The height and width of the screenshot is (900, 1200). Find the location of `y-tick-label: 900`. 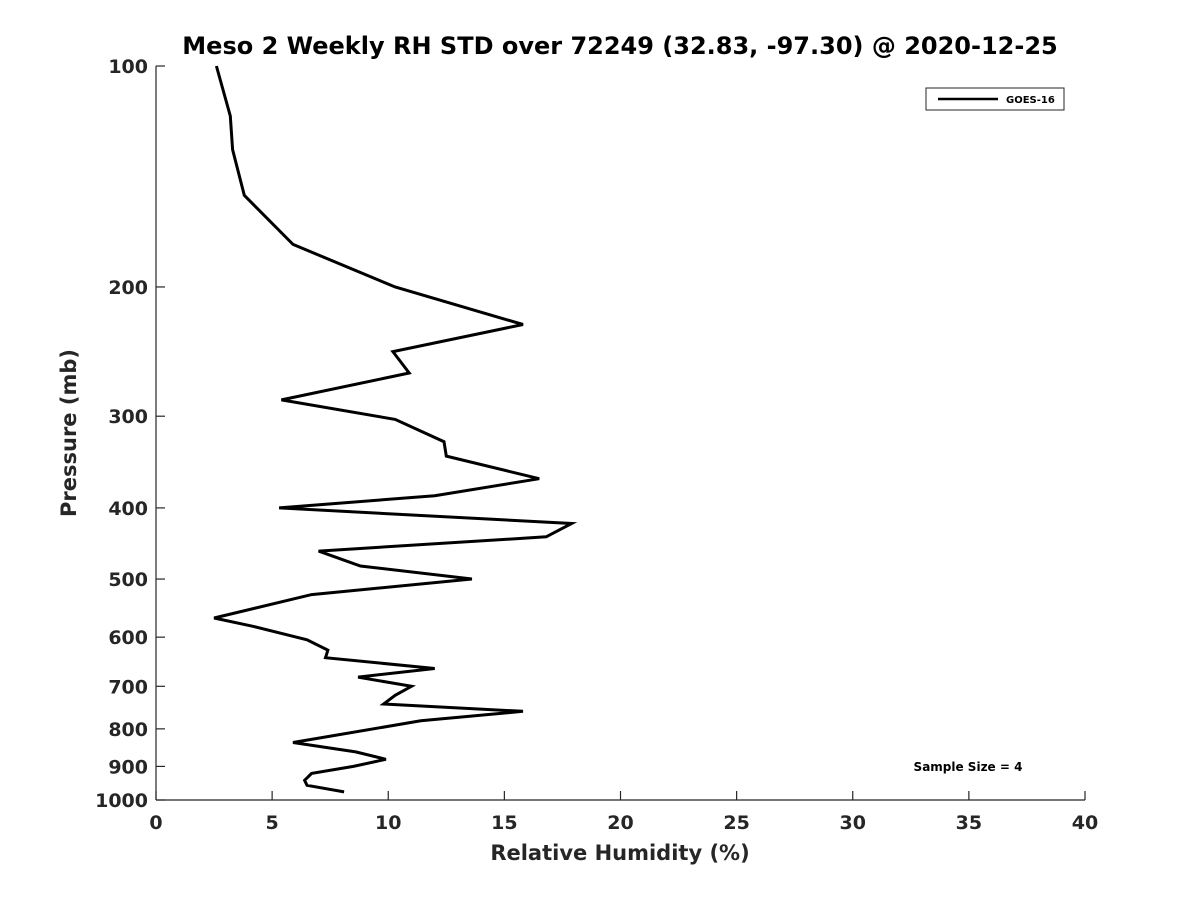

y-tick-label: 900 is located at coordinates (128, 767).